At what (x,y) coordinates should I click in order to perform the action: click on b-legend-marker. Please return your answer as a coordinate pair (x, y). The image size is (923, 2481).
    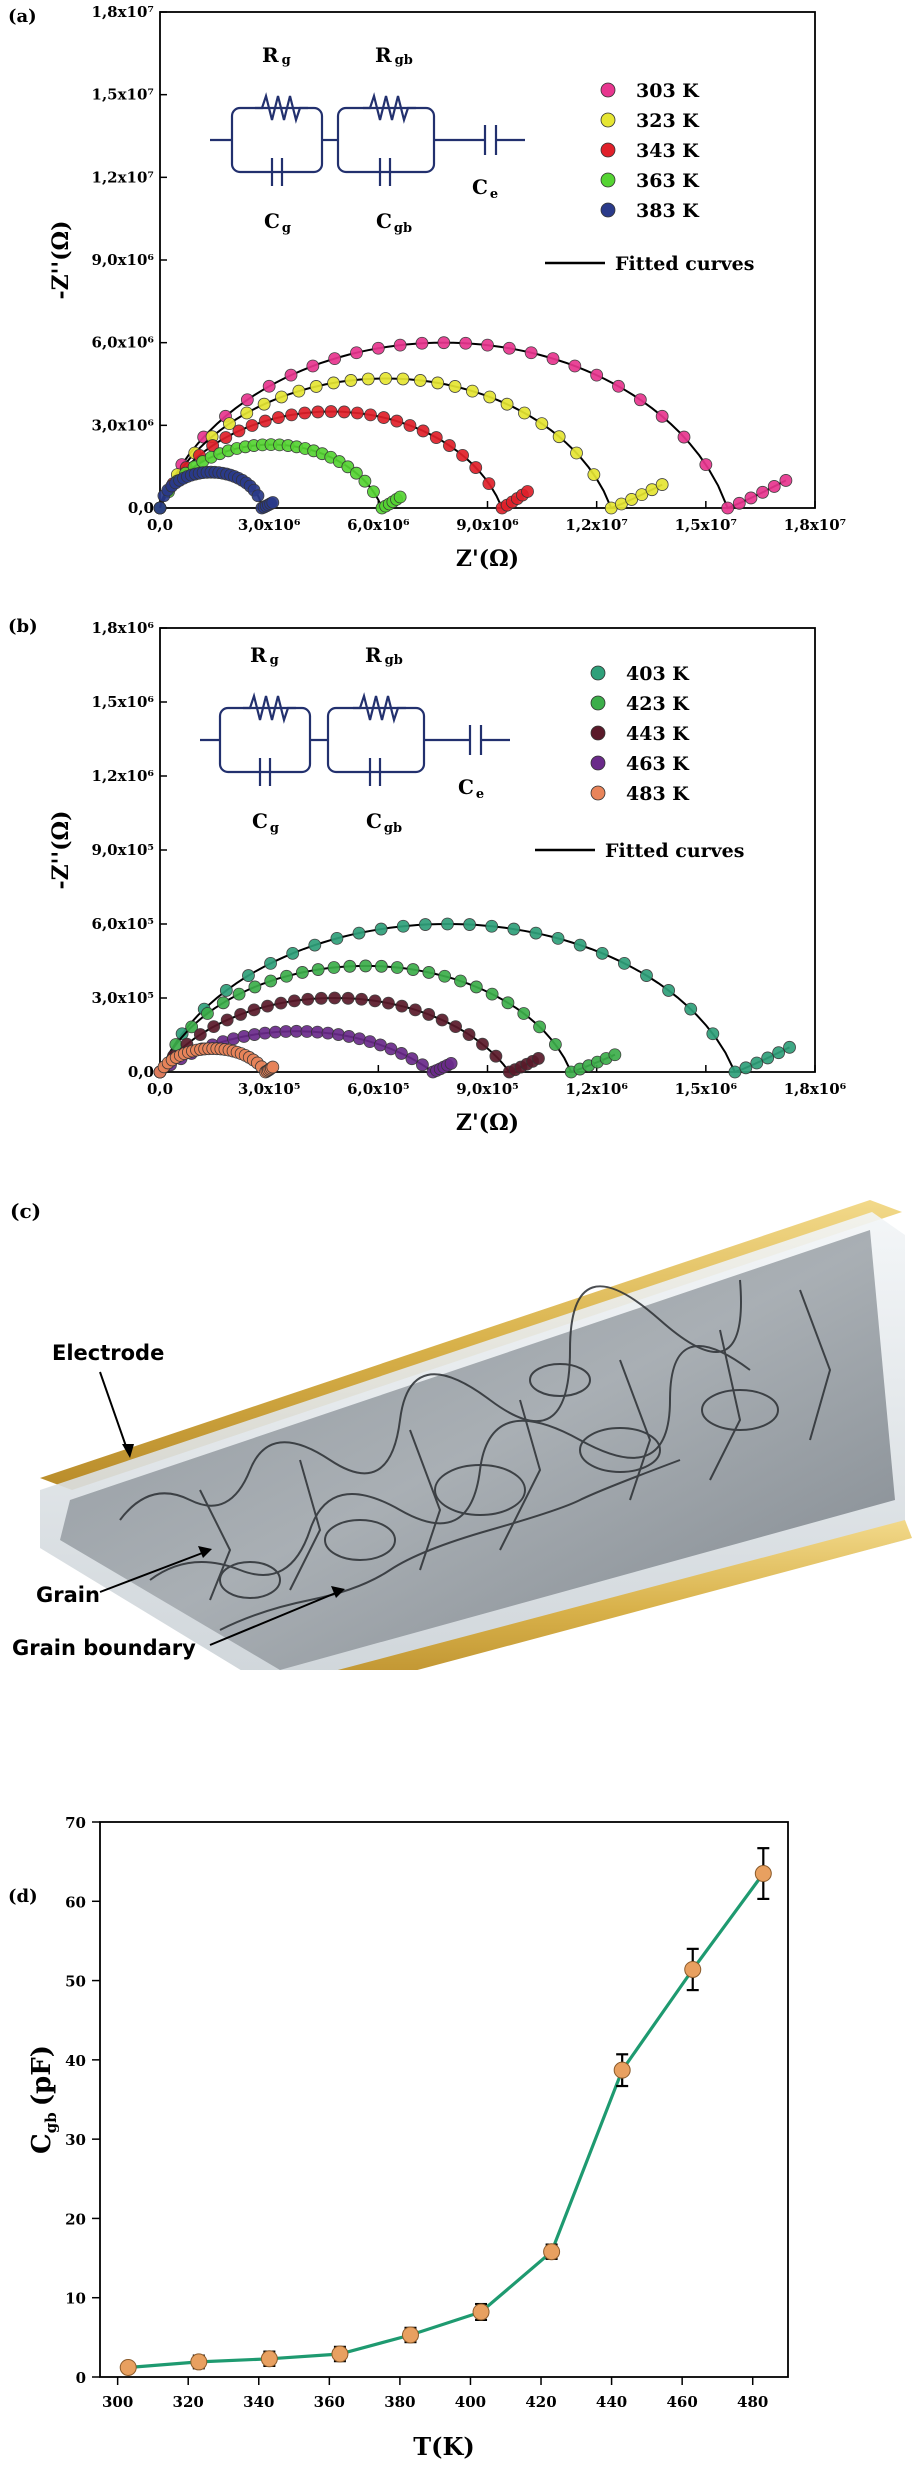
    Looking at the image, I should click on (598, 673).